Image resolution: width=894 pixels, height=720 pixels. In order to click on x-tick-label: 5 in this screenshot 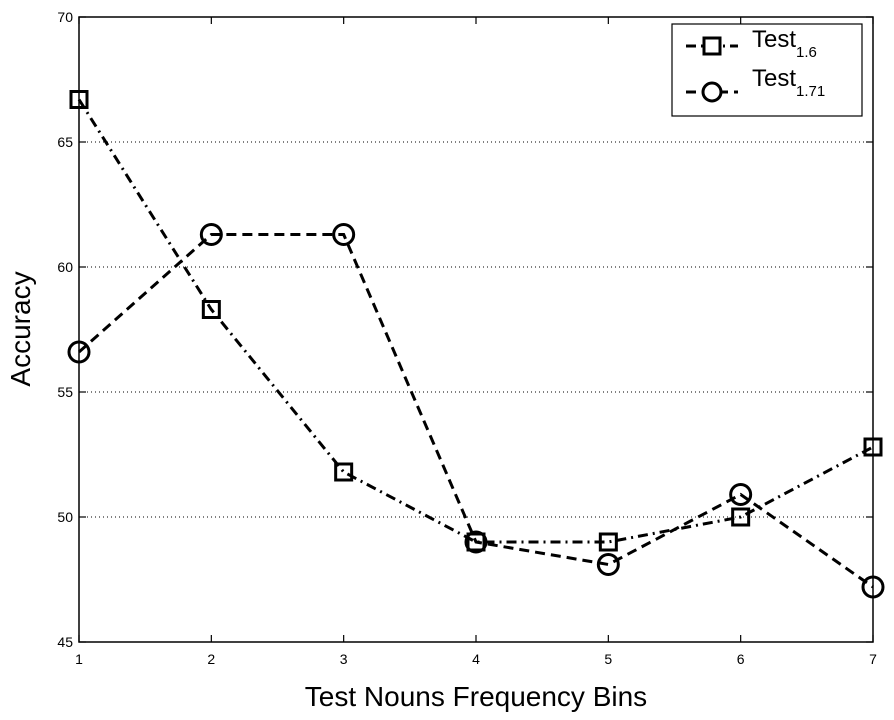, I will do `click(608, 659)`.